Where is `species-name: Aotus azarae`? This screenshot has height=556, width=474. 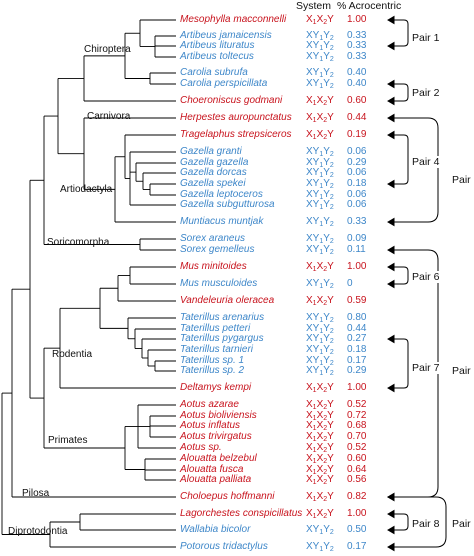 species-name: Aotus azarae is located at coordinates (209, 404).